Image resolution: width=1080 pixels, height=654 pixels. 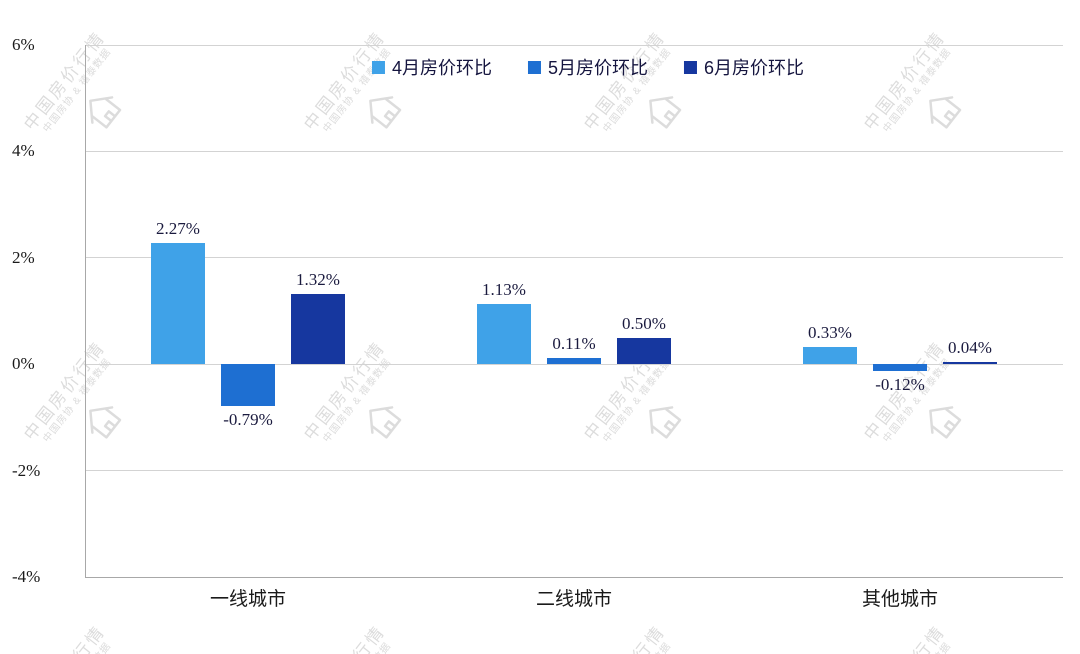 I want to click on bar-6月房价环比-二线城市, so click(x=644, y=351).